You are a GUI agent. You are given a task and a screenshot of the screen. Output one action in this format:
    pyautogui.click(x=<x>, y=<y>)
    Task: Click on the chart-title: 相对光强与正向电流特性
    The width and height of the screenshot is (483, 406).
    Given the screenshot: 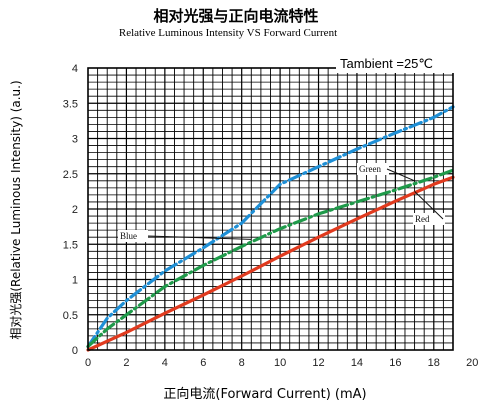 What is the action you would take?
    pyautogui.click(x=235, y=16)
    